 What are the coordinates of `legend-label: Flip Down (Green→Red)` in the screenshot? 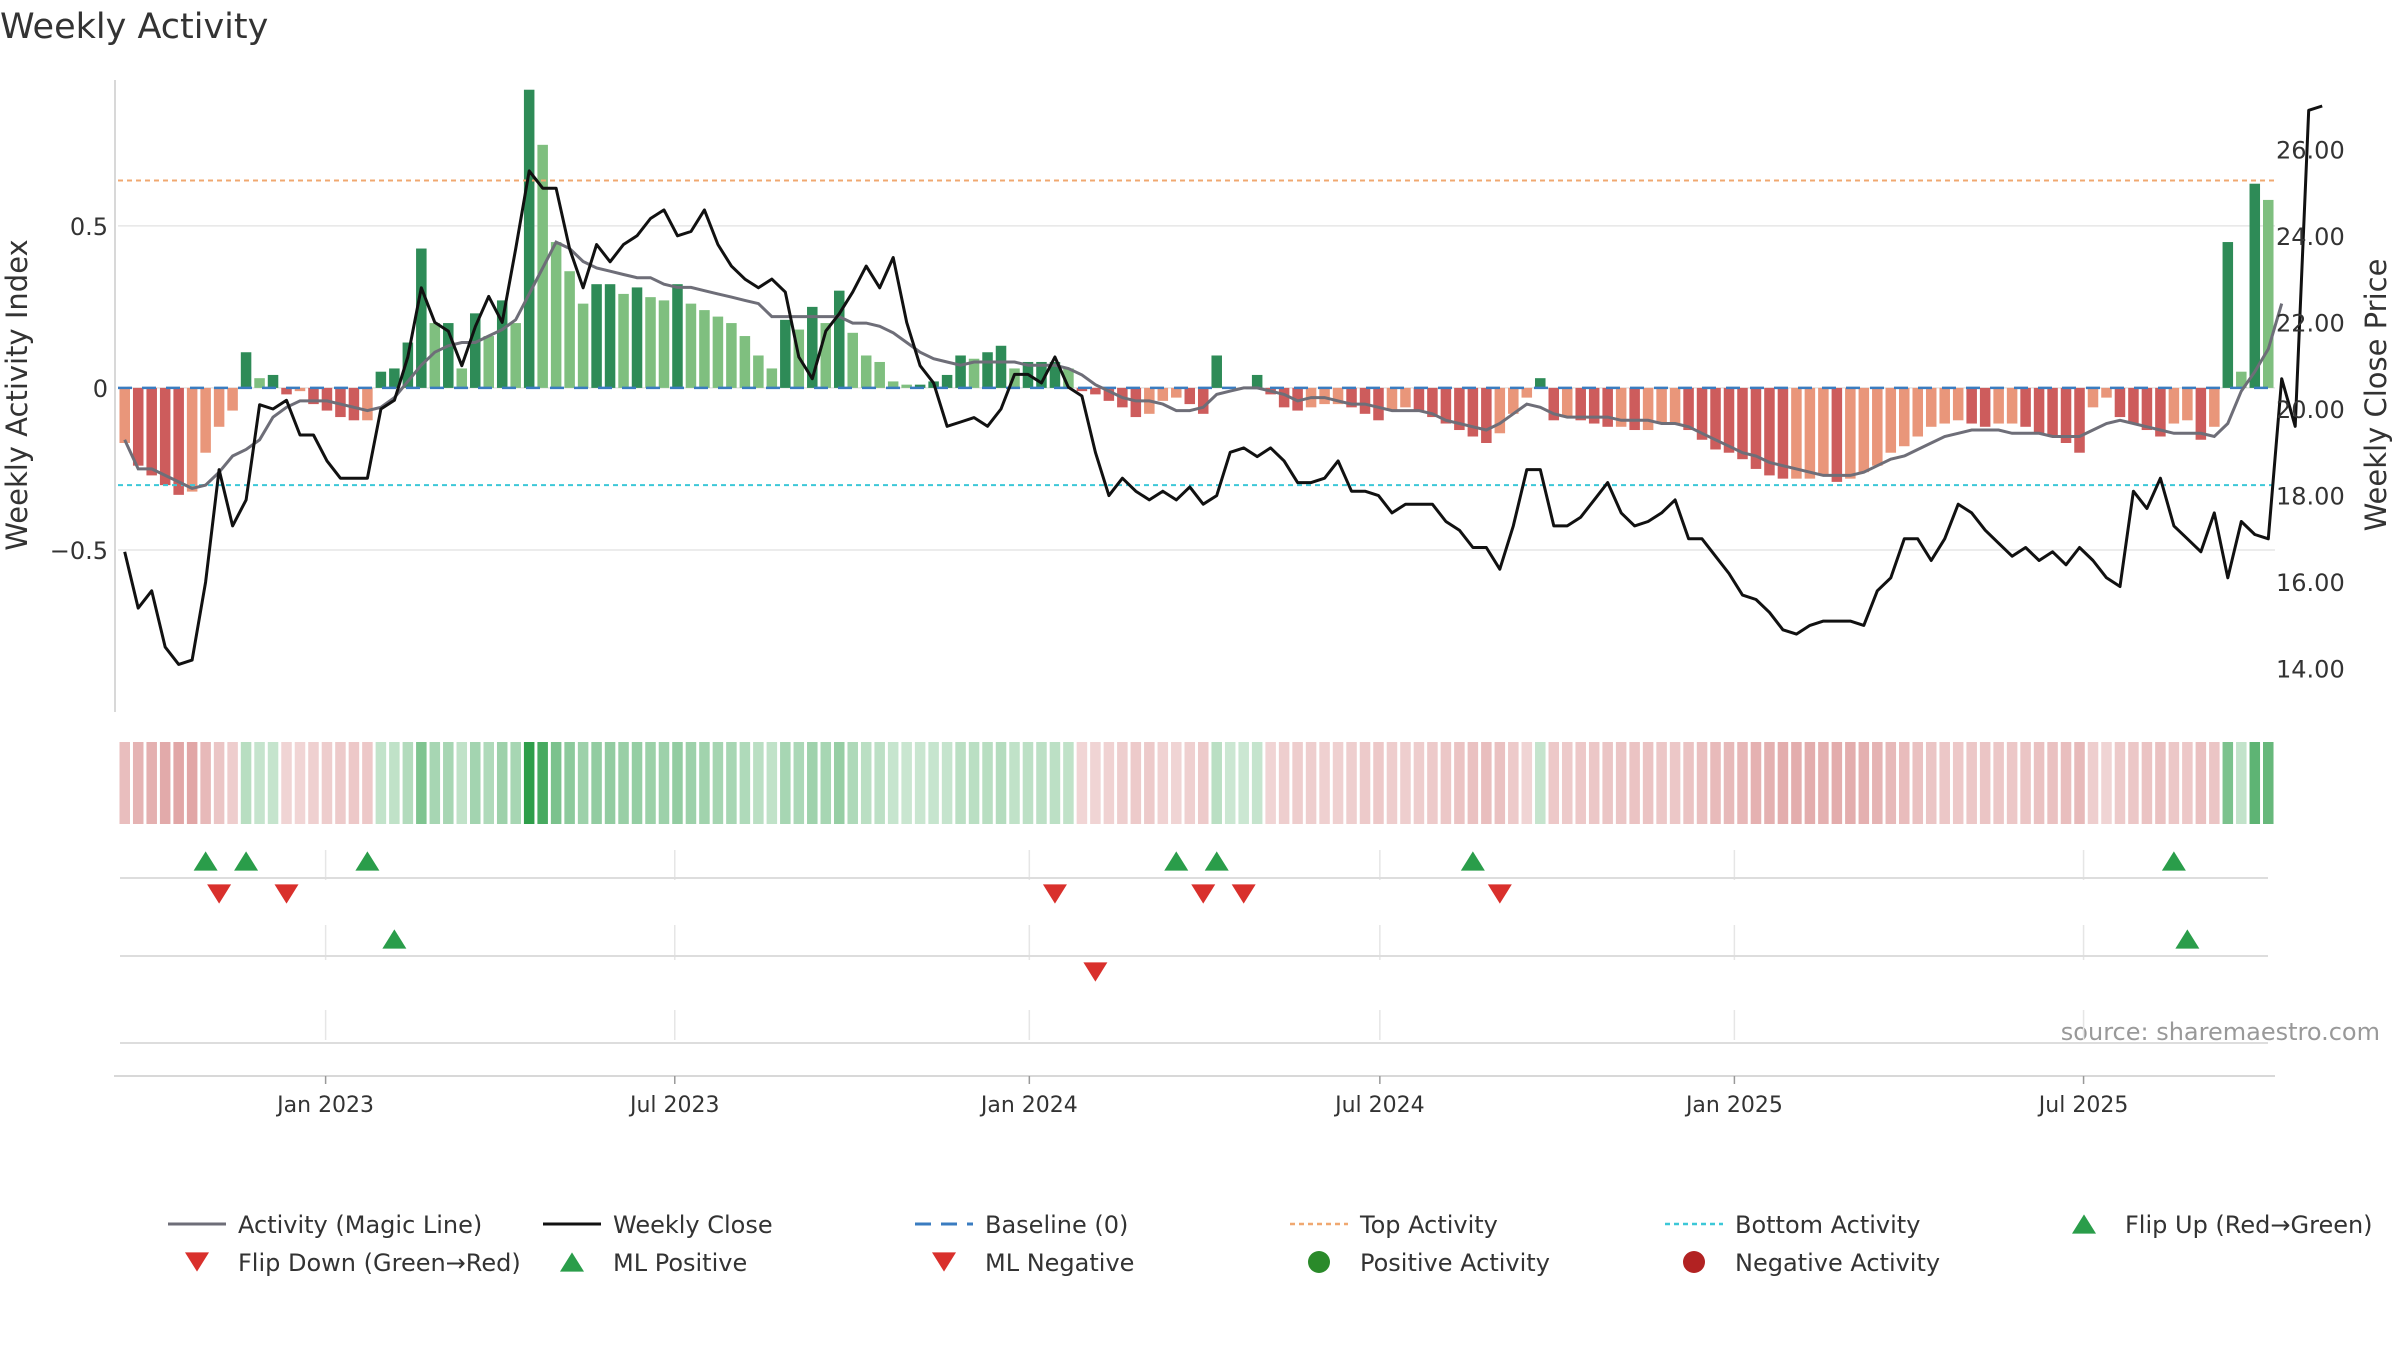 It's located at (379, 1263).